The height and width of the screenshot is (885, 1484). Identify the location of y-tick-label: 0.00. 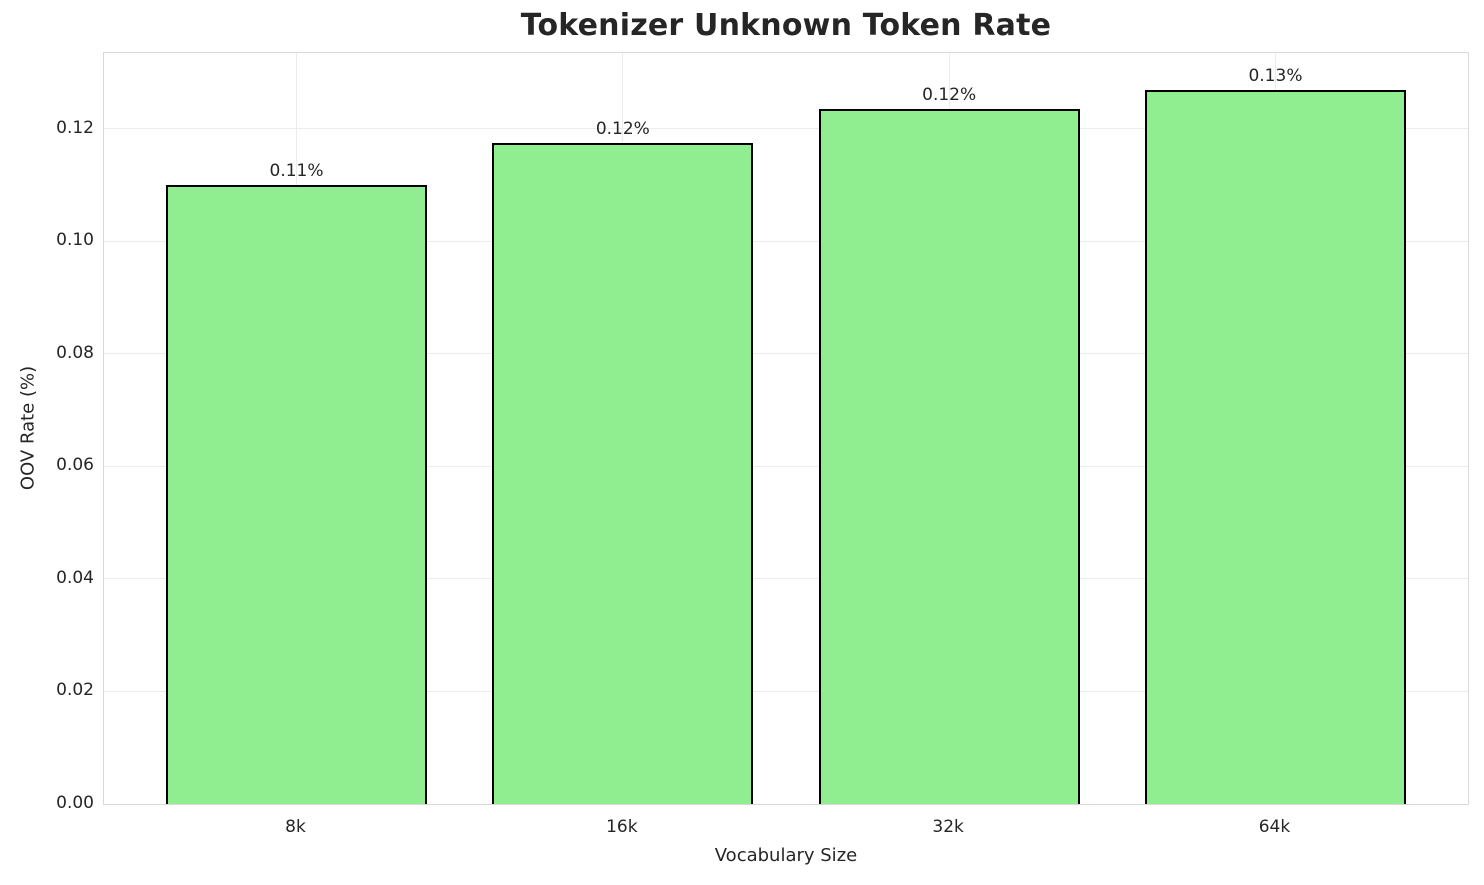
(75, 803).